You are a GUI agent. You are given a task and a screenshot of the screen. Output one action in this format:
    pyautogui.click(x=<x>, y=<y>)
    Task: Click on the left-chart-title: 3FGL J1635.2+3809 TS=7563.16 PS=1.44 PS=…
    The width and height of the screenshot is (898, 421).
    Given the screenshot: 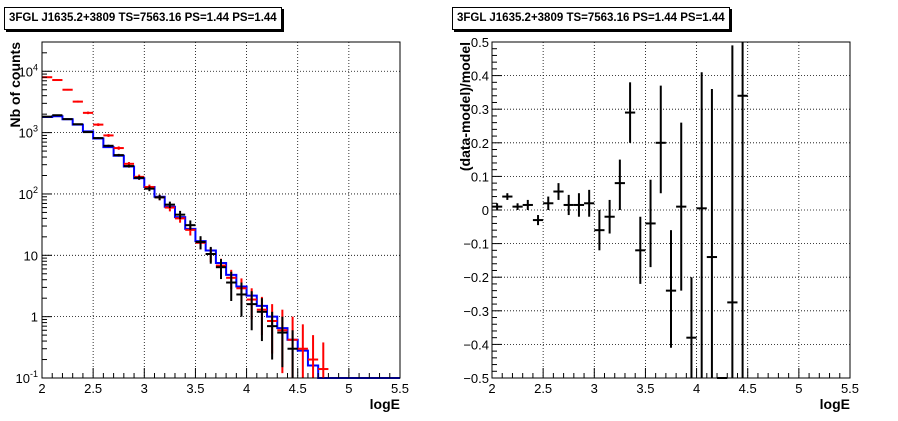 What is the action you would take?
    pyautogui.click(x=143, y=18)
    